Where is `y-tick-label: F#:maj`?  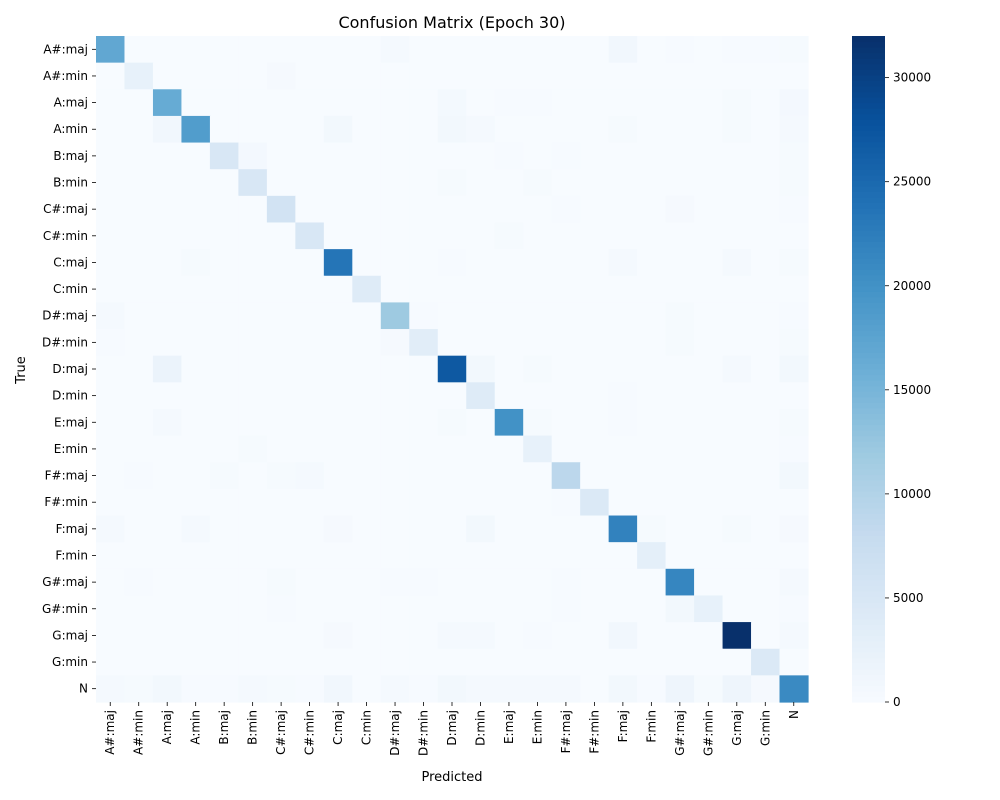 y-tick-label: F#:maj is located at coordinates (66, 476).